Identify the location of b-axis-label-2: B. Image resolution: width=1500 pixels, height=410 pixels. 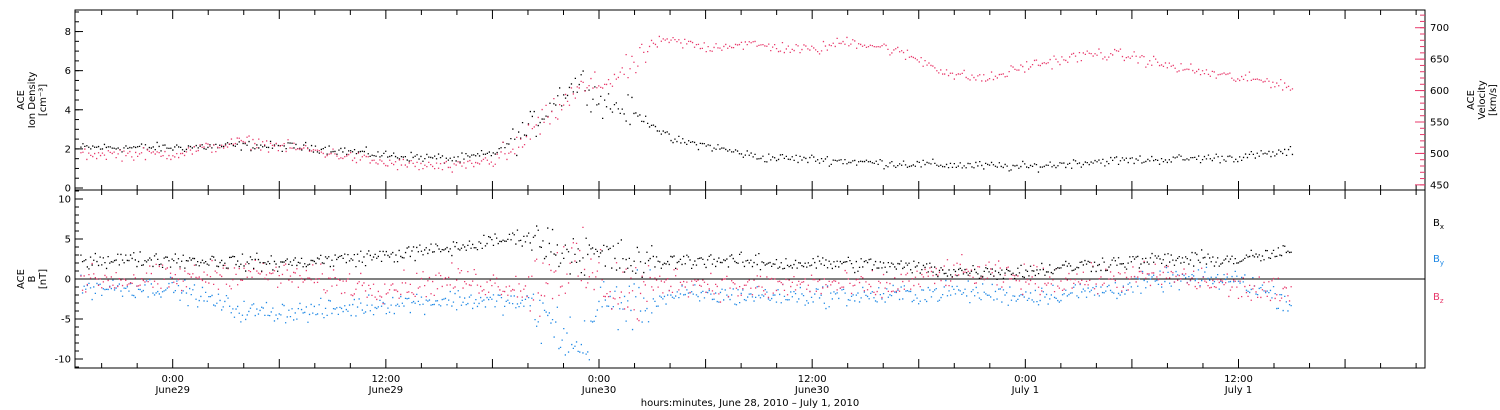
(32, 278).